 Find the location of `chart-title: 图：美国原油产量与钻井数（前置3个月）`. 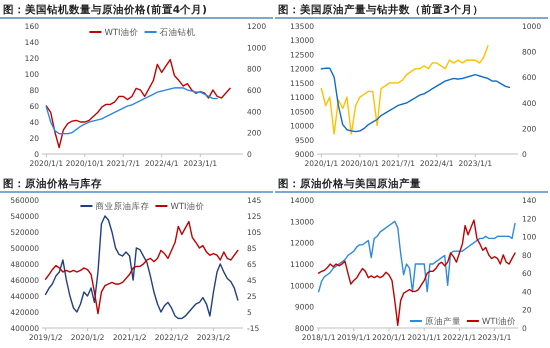

chart-title: 图：美国原油产量与钻井数（前置3个月） is located at coordinates (381, 9).